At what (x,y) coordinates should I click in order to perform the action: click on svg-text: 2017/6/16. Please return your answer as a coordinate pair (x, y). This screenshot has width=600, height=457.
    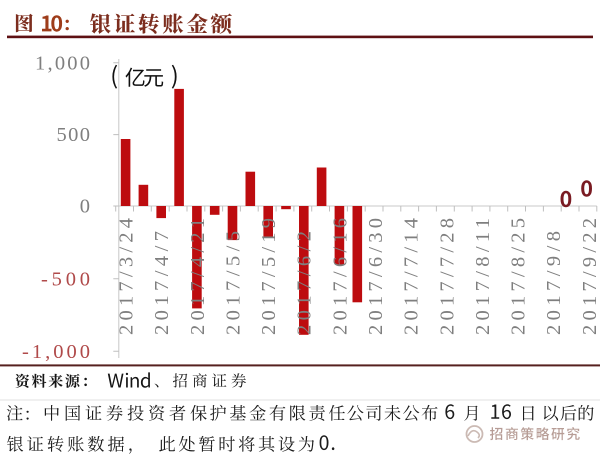
    Looking at the image, I should click on (340, 276).